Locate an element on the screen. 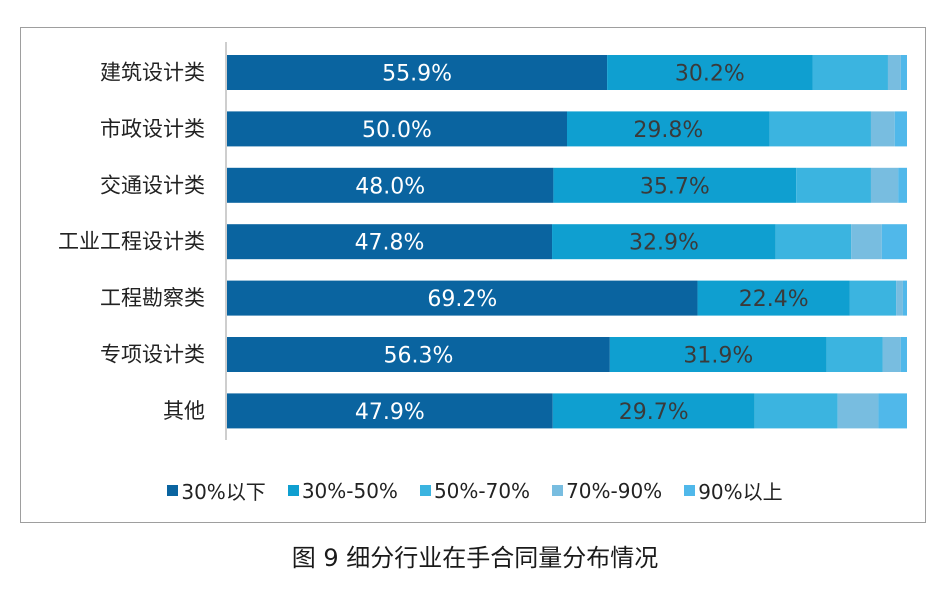  legend-label: 70%-90% is located at coordinates (614, 490).